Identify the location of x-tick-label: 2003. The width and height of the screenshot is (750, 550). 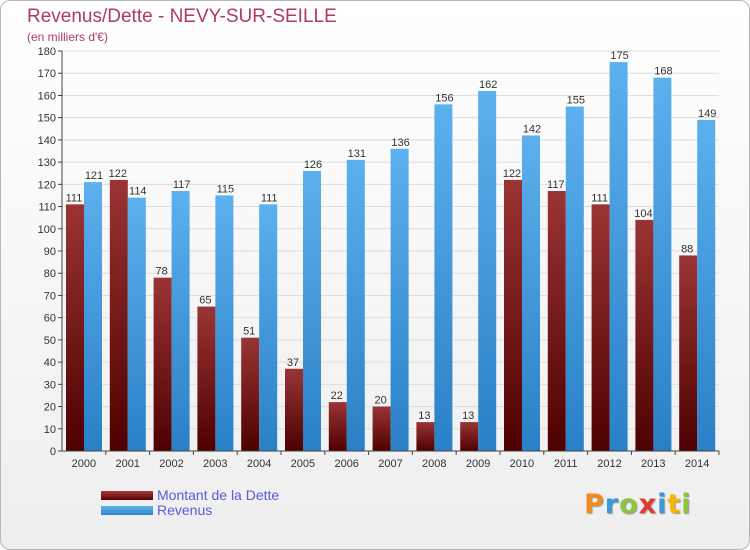
(215, 464).